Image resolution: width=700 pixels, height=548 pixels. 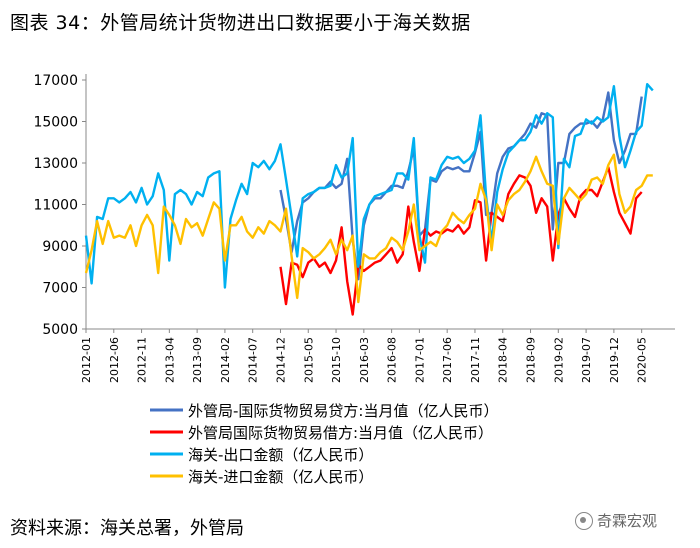 I want to click on y-tick-label: 7000, so click(x=60, y=289).